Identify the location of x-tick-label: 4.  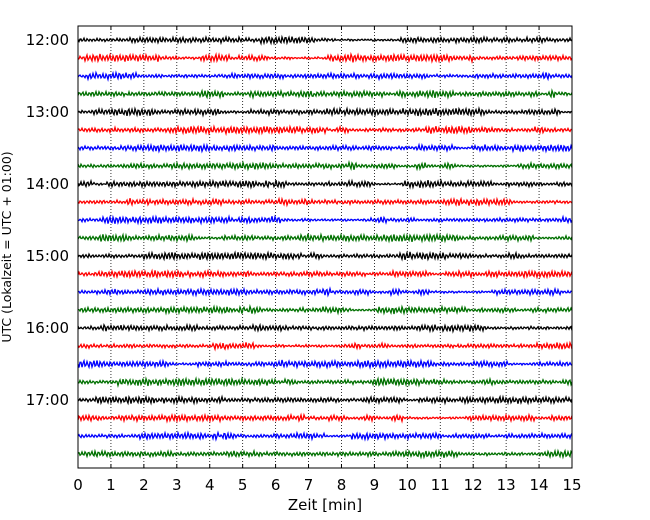
(210, 485).